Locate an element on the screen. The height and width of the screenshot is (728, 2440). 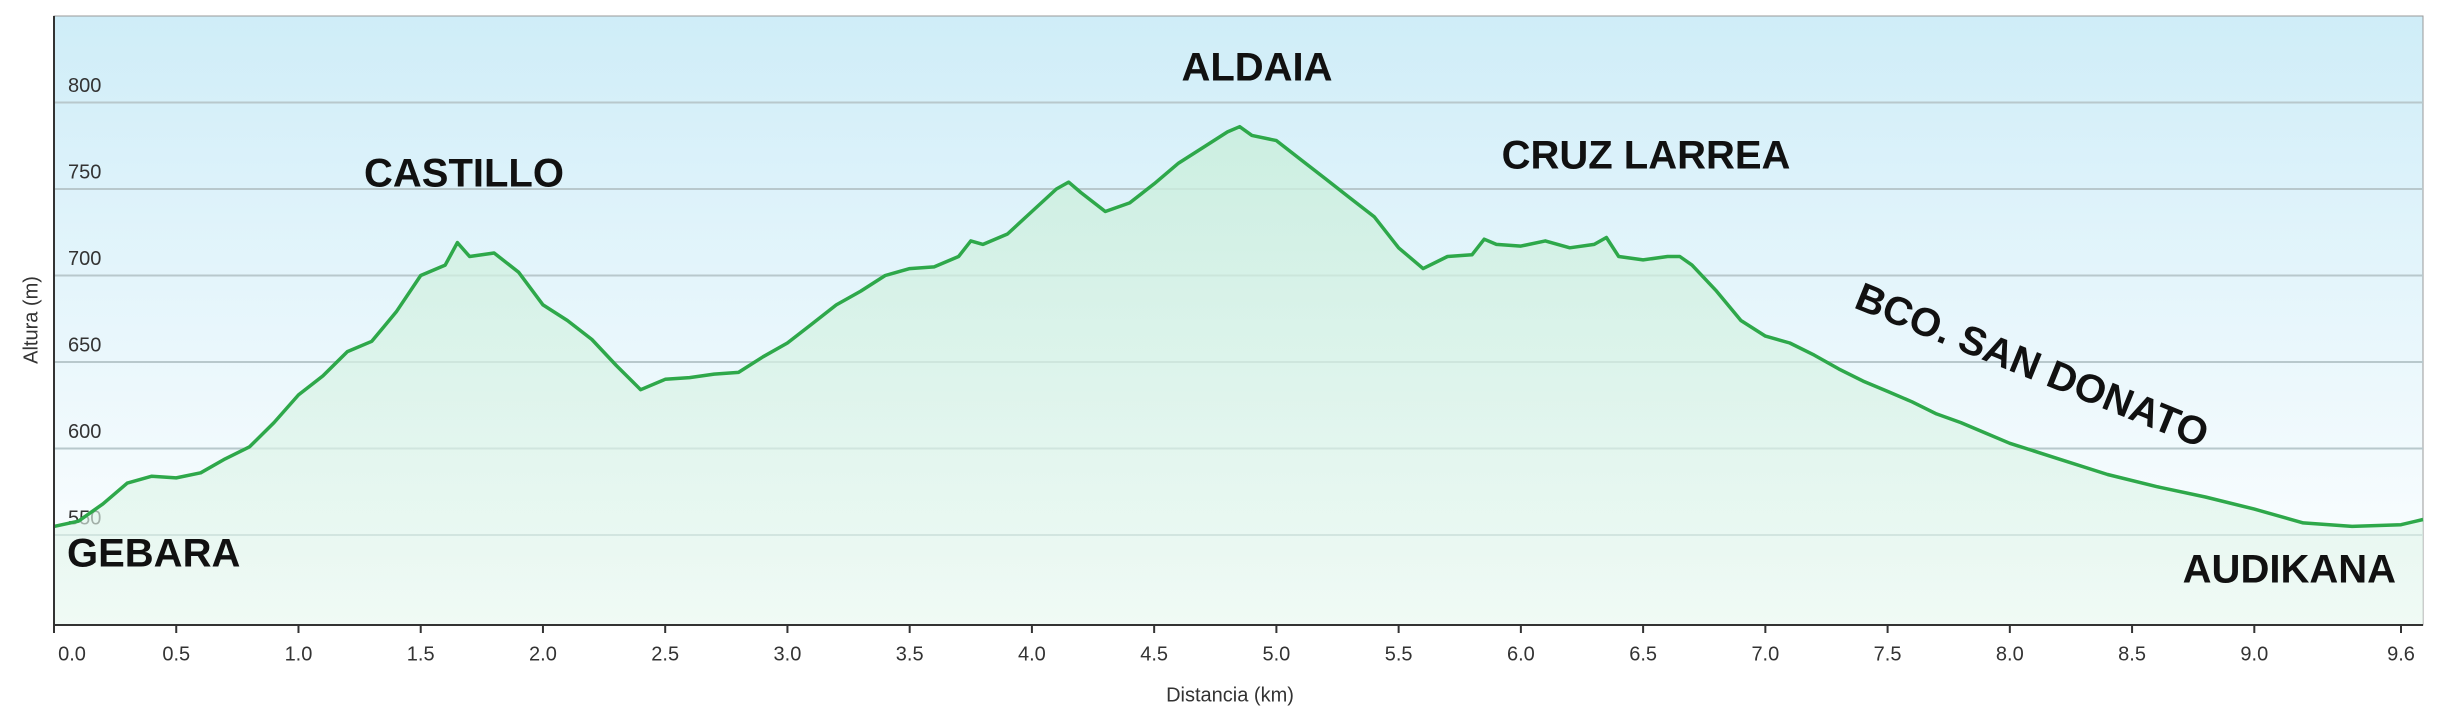
x-tick-label: 4.5 is located at coordinates (1154, 654).